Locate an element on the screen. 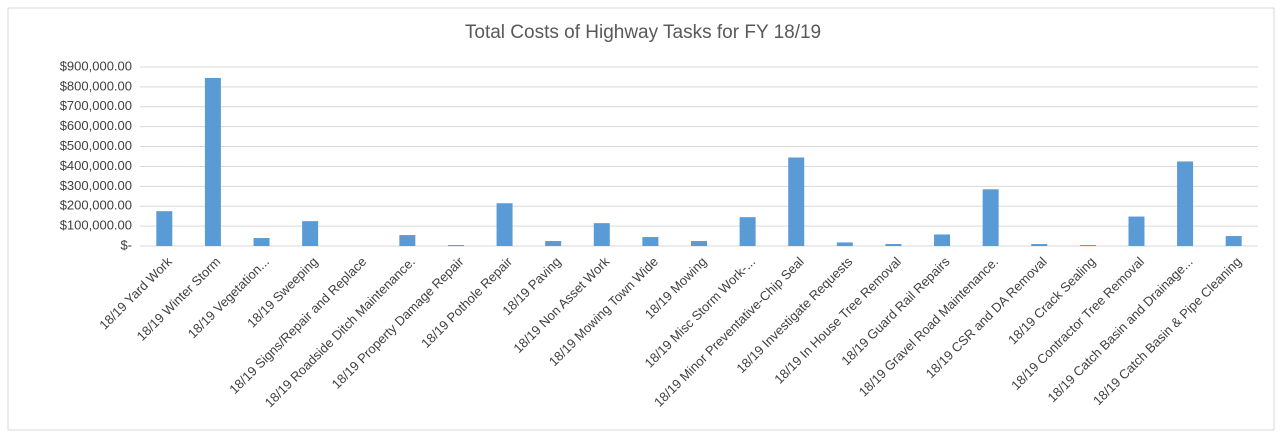 Image resolution: width=1287 pixels, height=433 pixels. y-tick-label: $300,000.00 is located at coordinates (96, 185).